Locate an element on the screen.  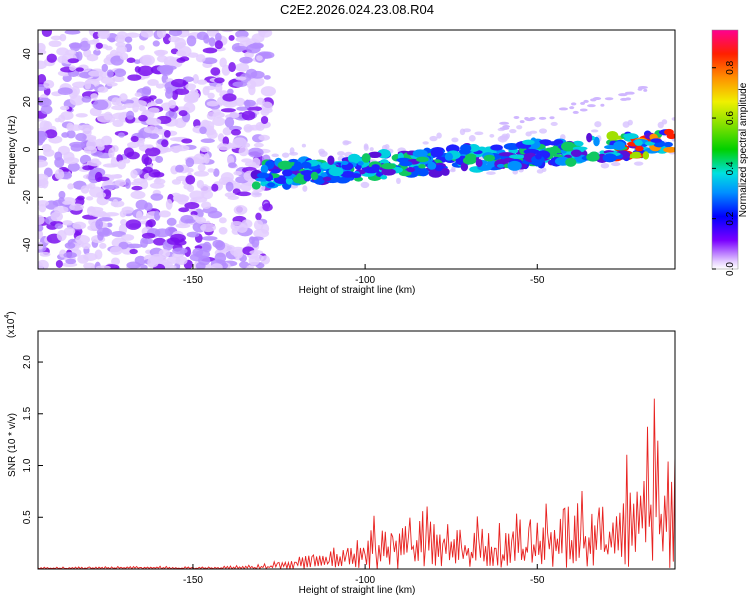
colorbar-tick-label: 0.2 is located at coordinates (730, 218).